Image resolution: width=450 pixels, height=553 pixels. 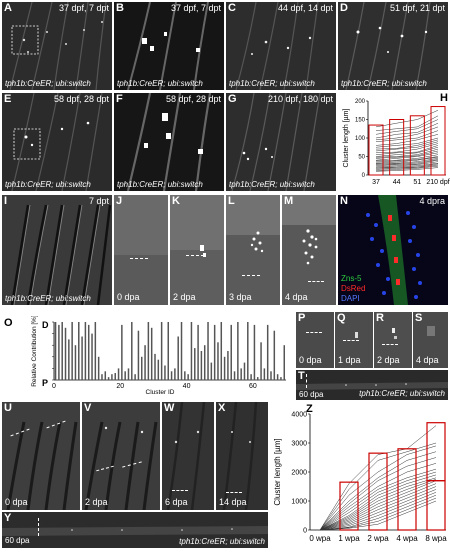 I want to click on stage-label: 4 dpa, so click(x=427, y=360).